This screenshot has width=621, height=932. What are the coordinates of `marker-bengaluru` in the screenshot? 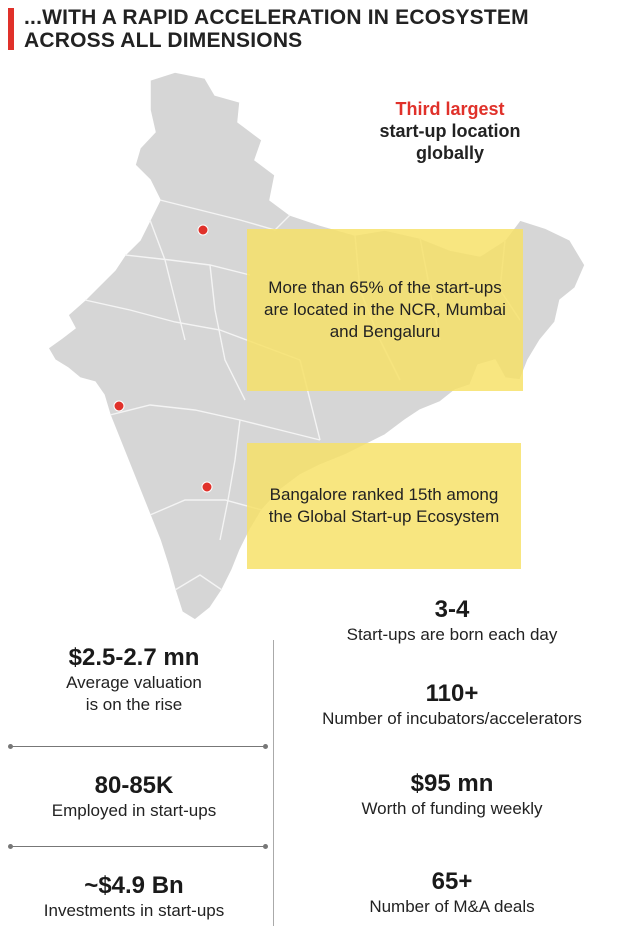 It's located at (207, 487).